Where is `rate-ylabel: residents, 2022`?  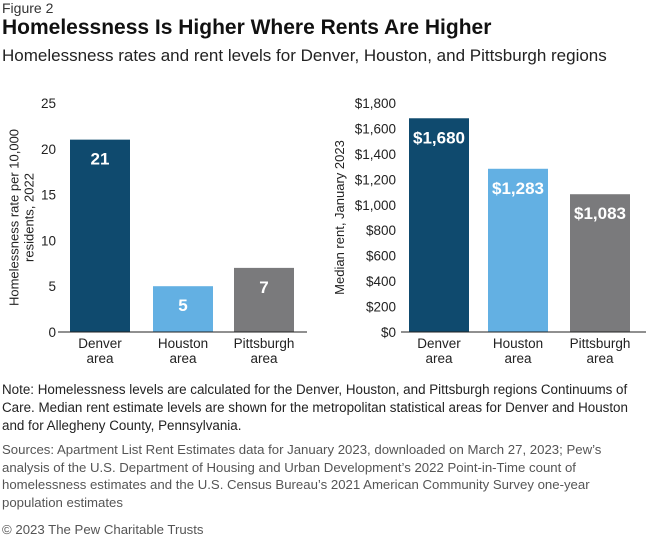 rate-ylabel: residents, 2022 is located at coordinates (29, 217).